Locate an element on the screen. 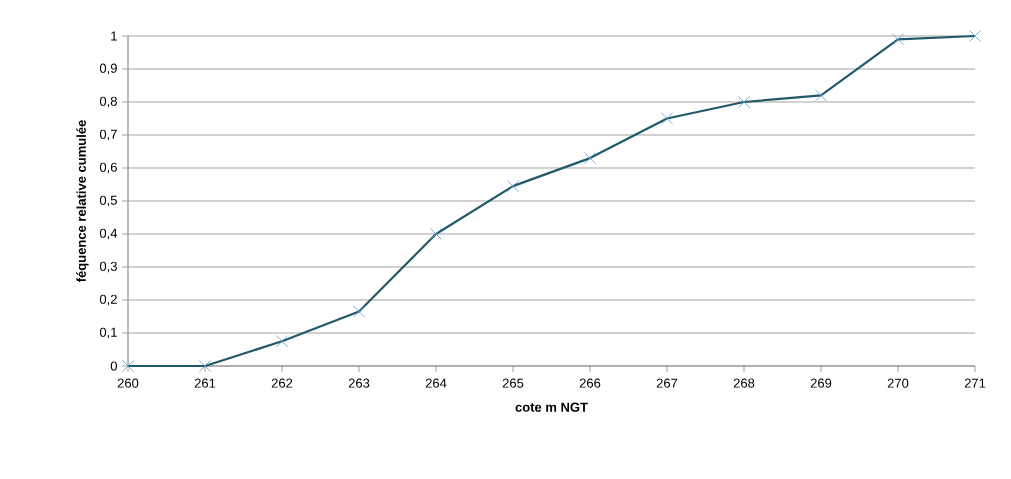 Image resolution: width=1011 pixels, height=479 pixels. y-tick-label: 0,3 is located at coordinates (108, 267).